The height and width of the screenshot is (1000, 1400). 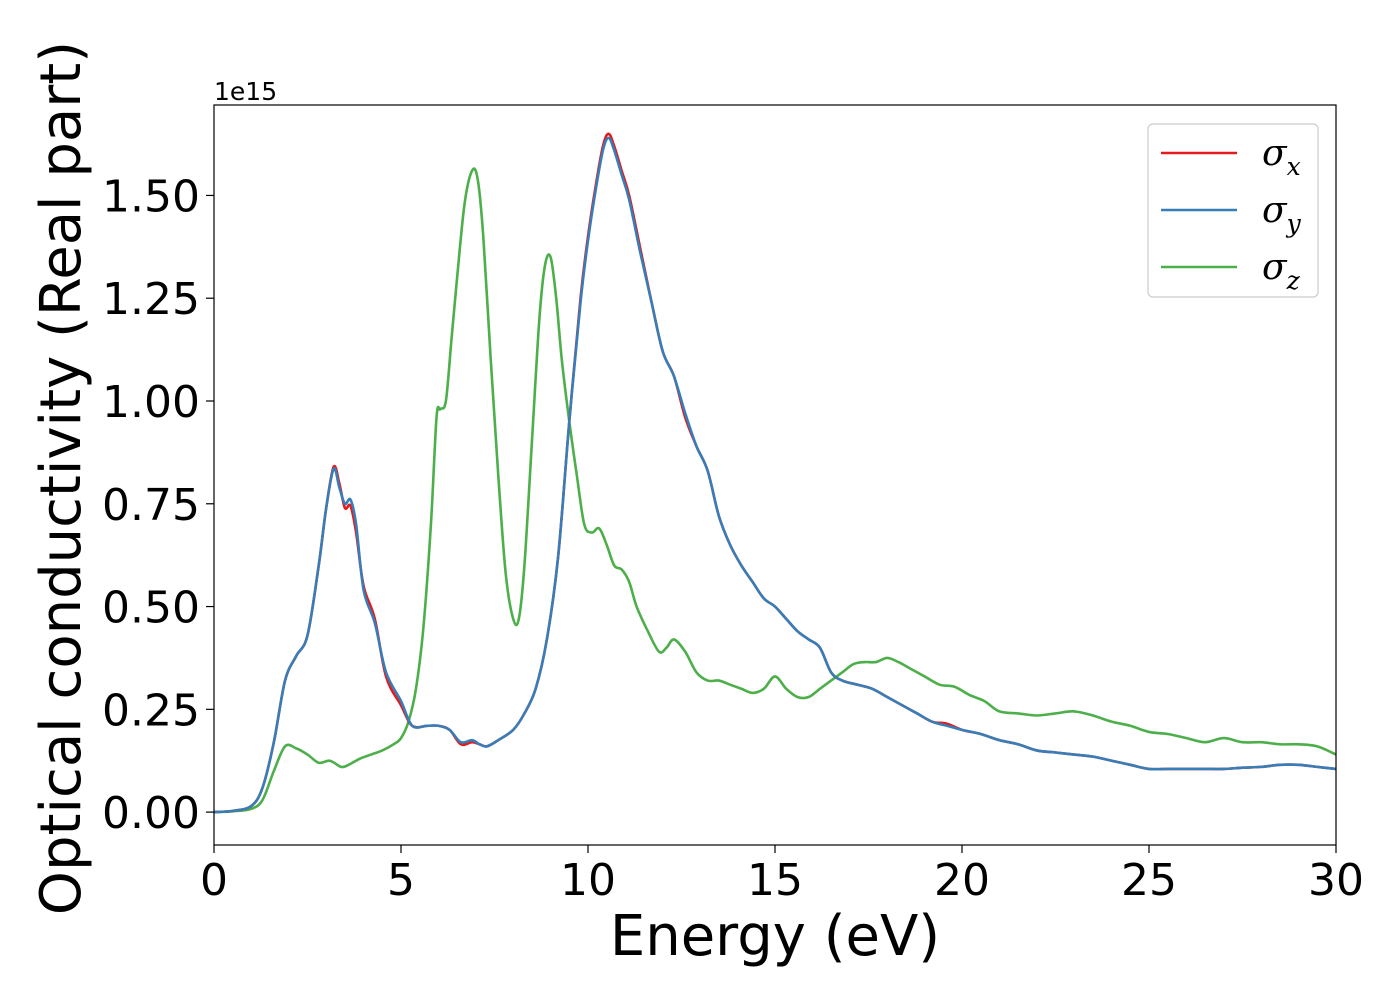 What do you see at coordinates (151, 402) in the screenshot?
I see `y-tick-label: 1.00` at bounding box center [151, 402].